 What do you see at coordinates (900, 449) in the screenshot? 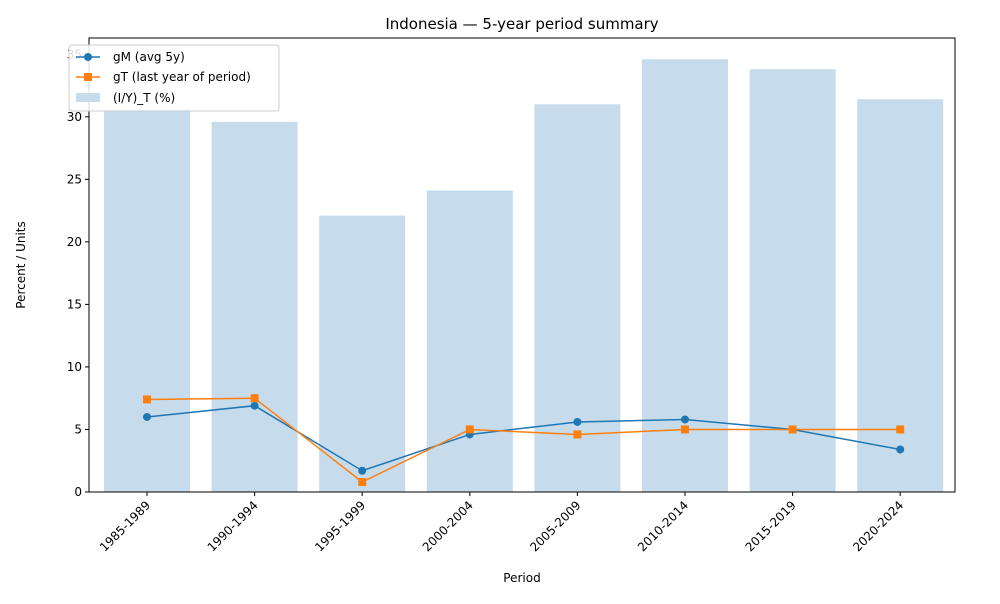
I see `series-0-point-2020-2024` at bounding box center [900, 449].